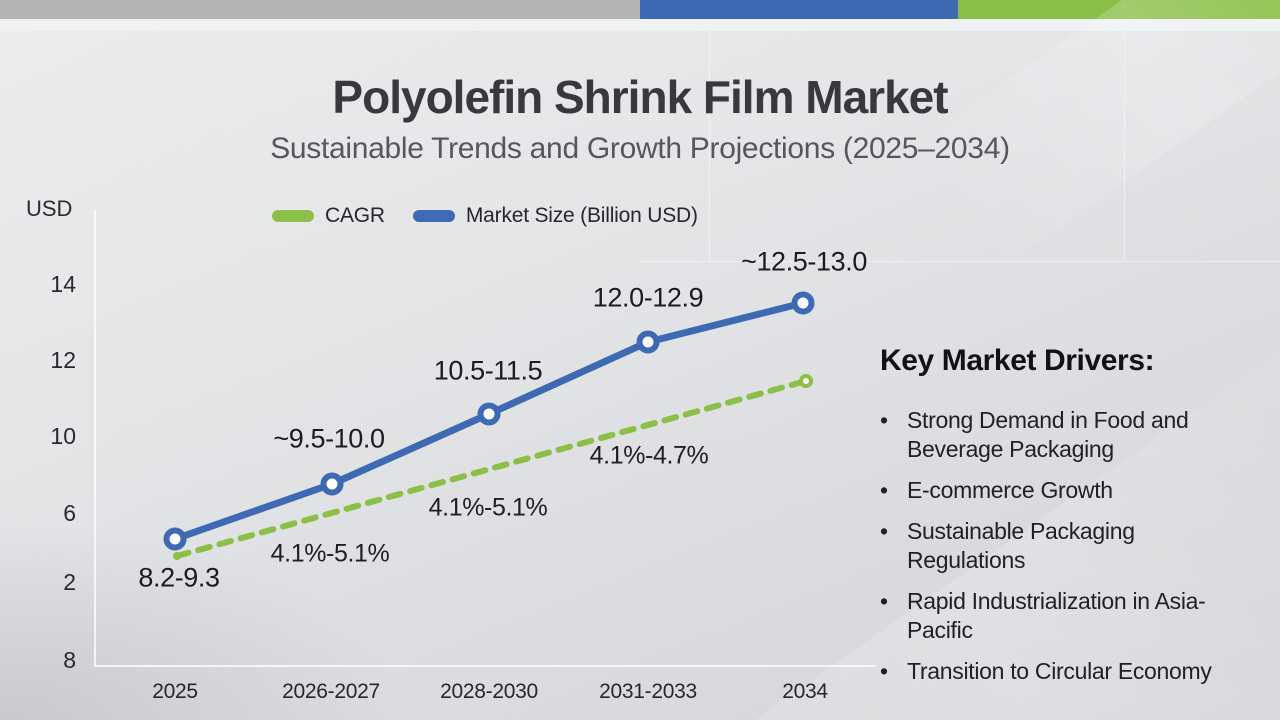 This screenshot has height=720, width=1280. What do you see at coordinates (63, 284) in the screenshot?
I see `y-tick: 14` at bounding box center [63, 284].